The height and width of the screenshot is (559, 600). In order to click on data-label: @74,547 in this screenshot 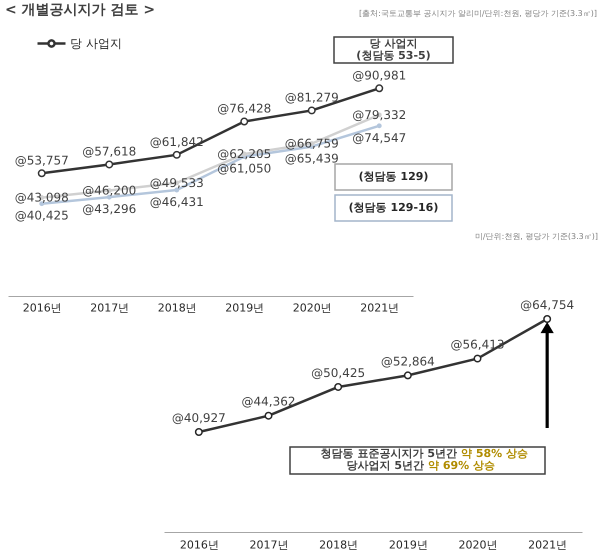, I will do `click(379, 137)`.